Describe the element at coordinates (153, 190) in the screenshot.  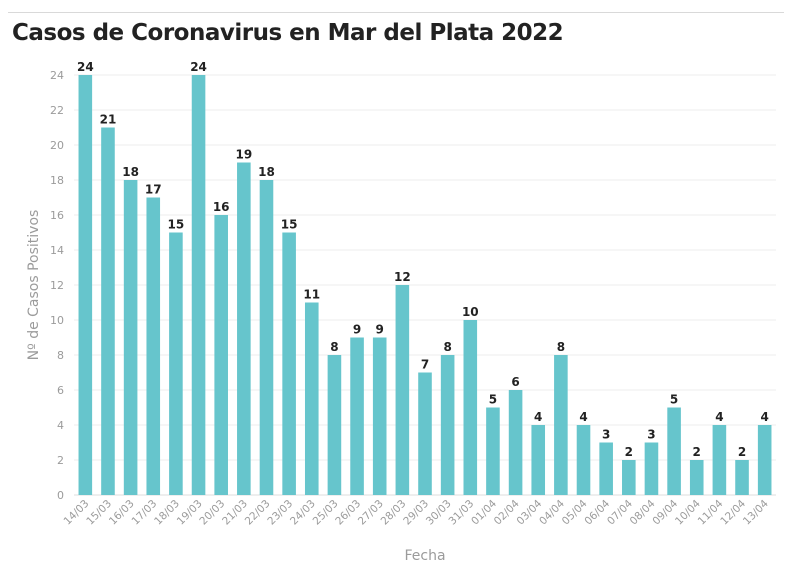
I see `data-label: 17` at that location.